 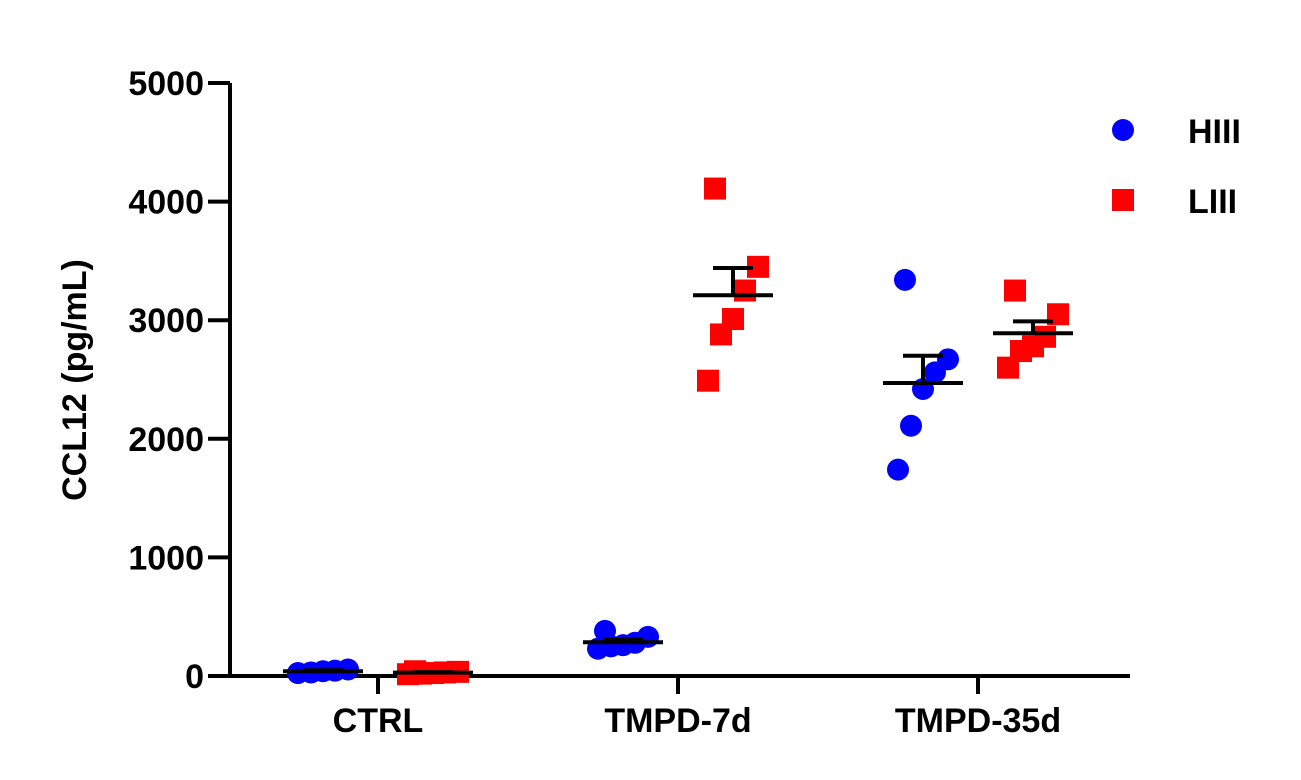 I want to click on legend-marker-liii, so click(x=1123, y=200).